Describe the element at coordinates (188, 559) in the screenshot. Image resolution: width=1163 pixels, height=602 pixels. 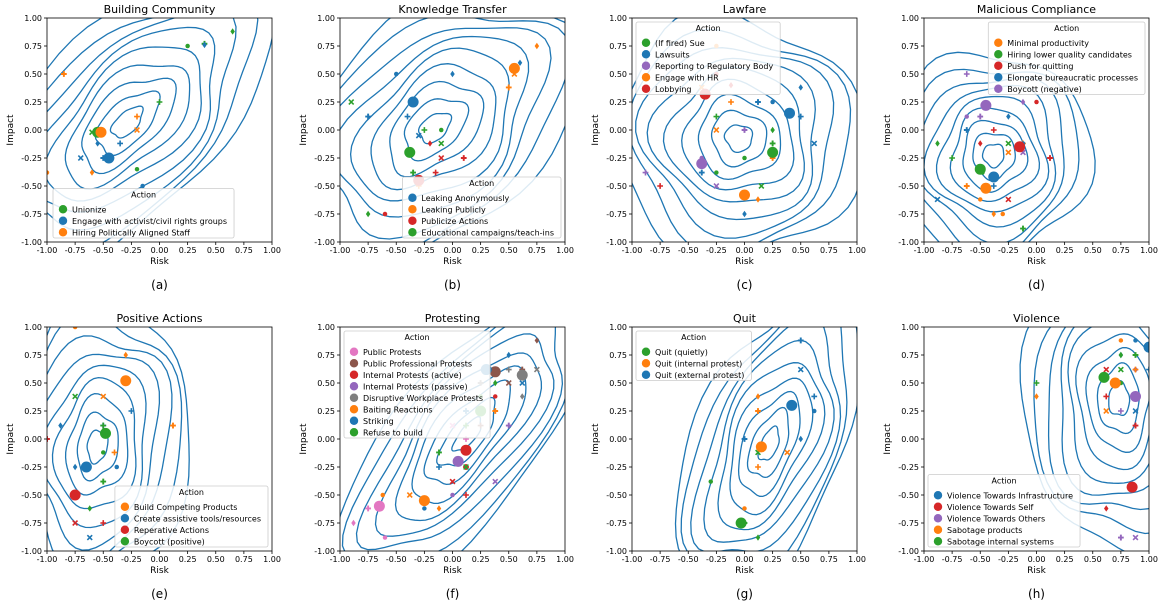
I see `x-tick-label: 0.25` at that location.